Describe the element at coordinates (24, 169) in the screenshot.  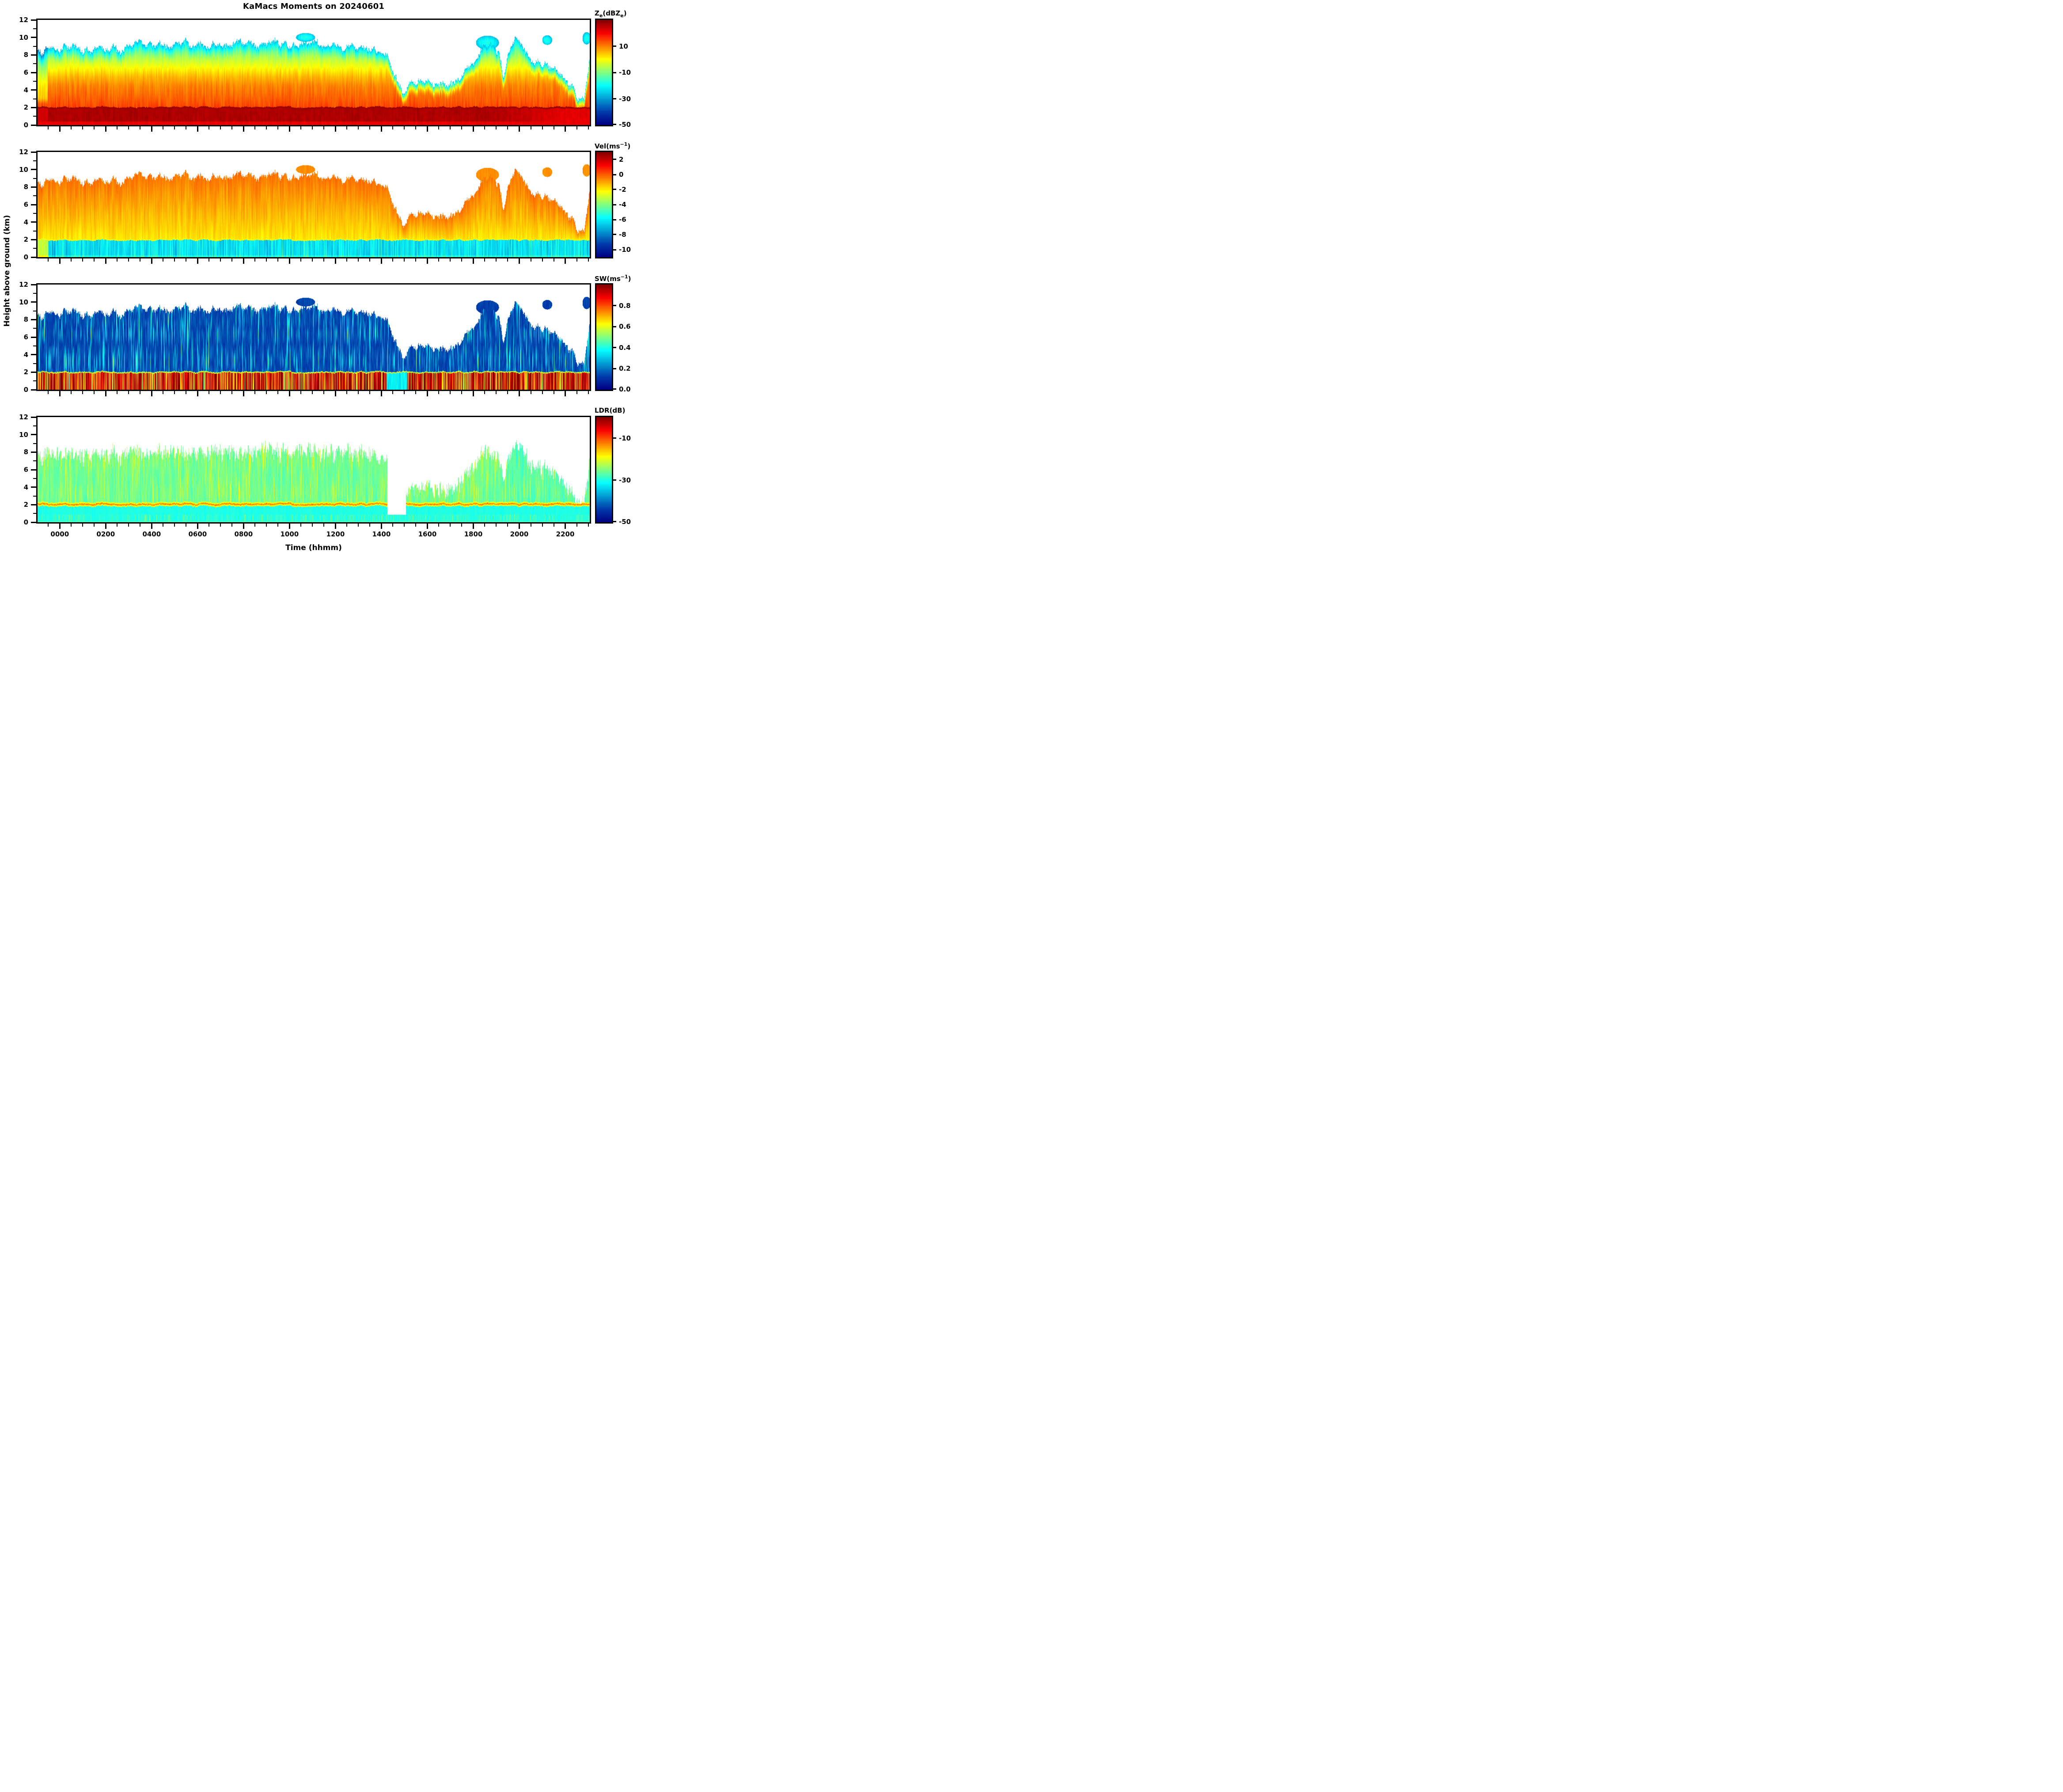
I see `y-tick-label: 10` at that location.